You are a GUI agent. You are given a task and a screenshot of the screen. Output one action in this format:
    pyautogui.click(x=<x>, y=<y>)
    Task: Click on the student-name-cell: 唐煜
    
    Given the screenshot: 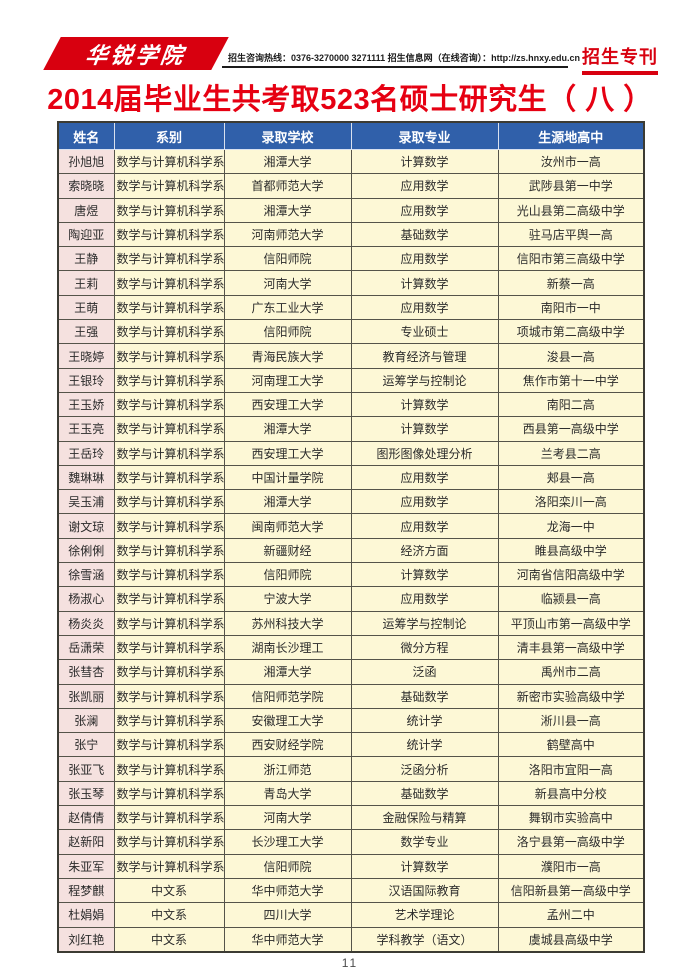 What is the action you would take?
    pyautogui.click(x=86, y=210)
    